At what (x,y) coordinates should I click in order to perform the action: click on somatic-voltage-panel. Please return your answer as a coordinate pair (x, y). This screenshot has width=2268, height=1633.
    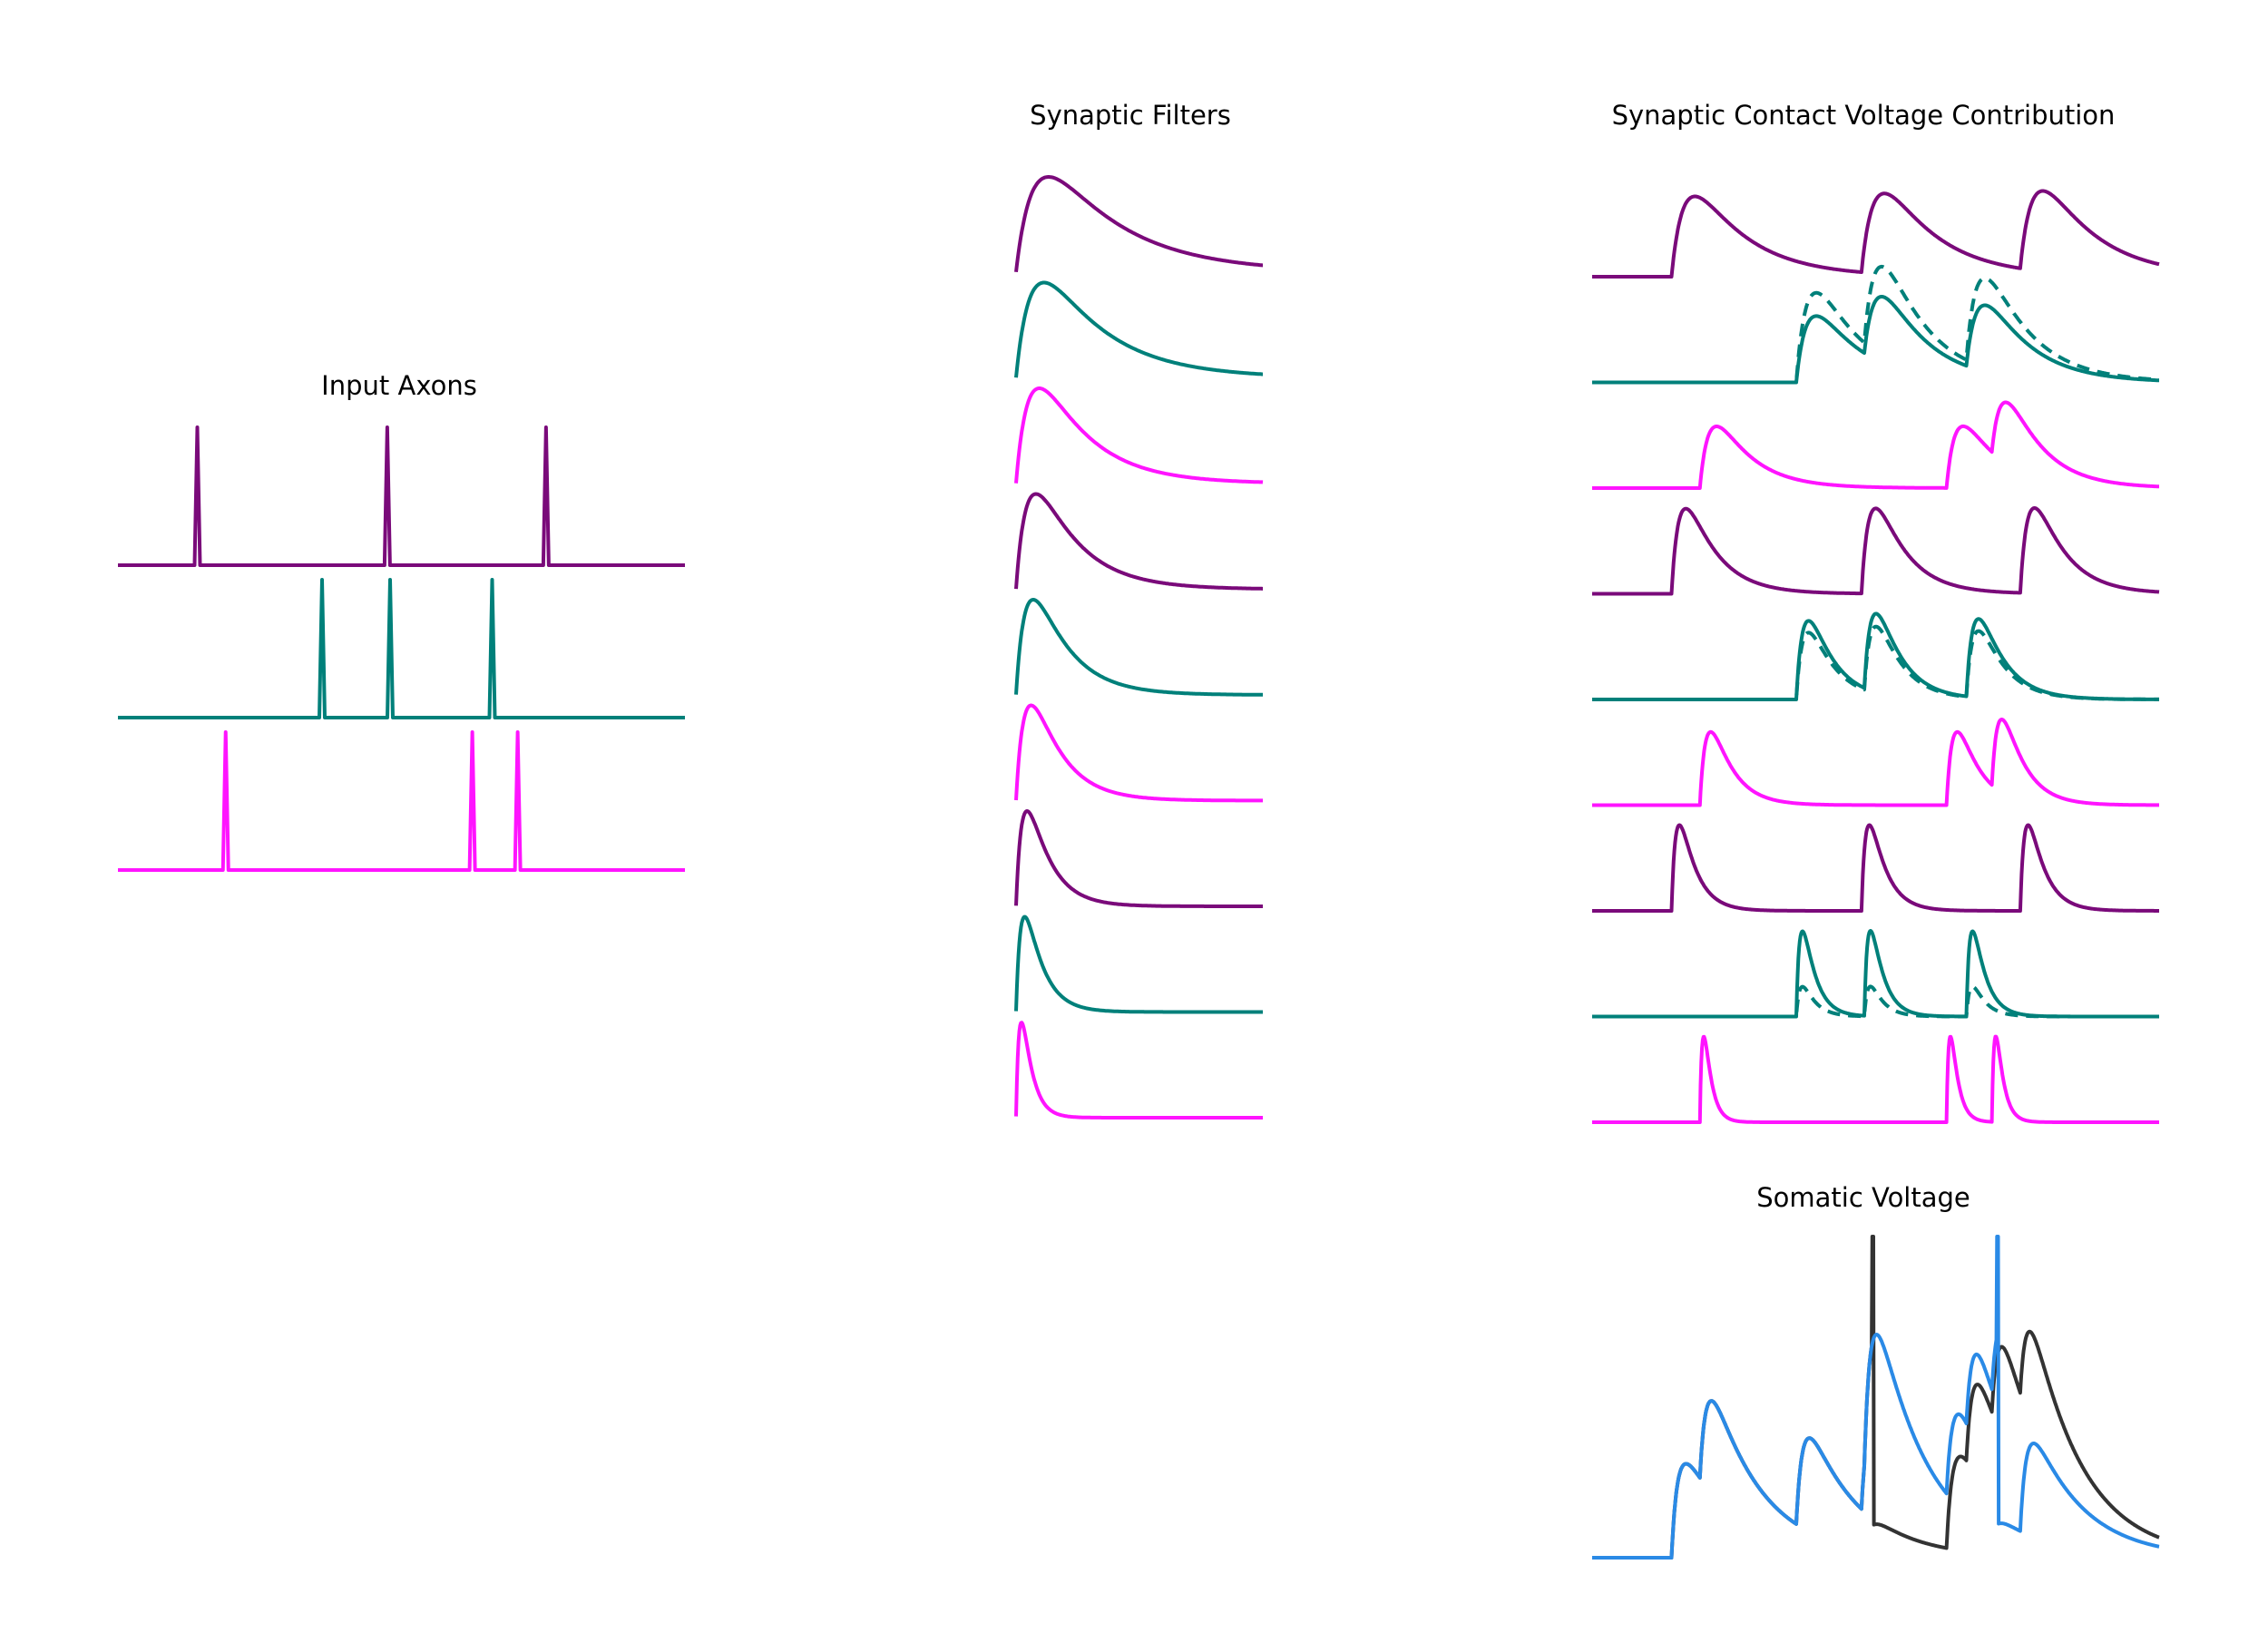
    Looking at the image, I should click on (1875, 1397).